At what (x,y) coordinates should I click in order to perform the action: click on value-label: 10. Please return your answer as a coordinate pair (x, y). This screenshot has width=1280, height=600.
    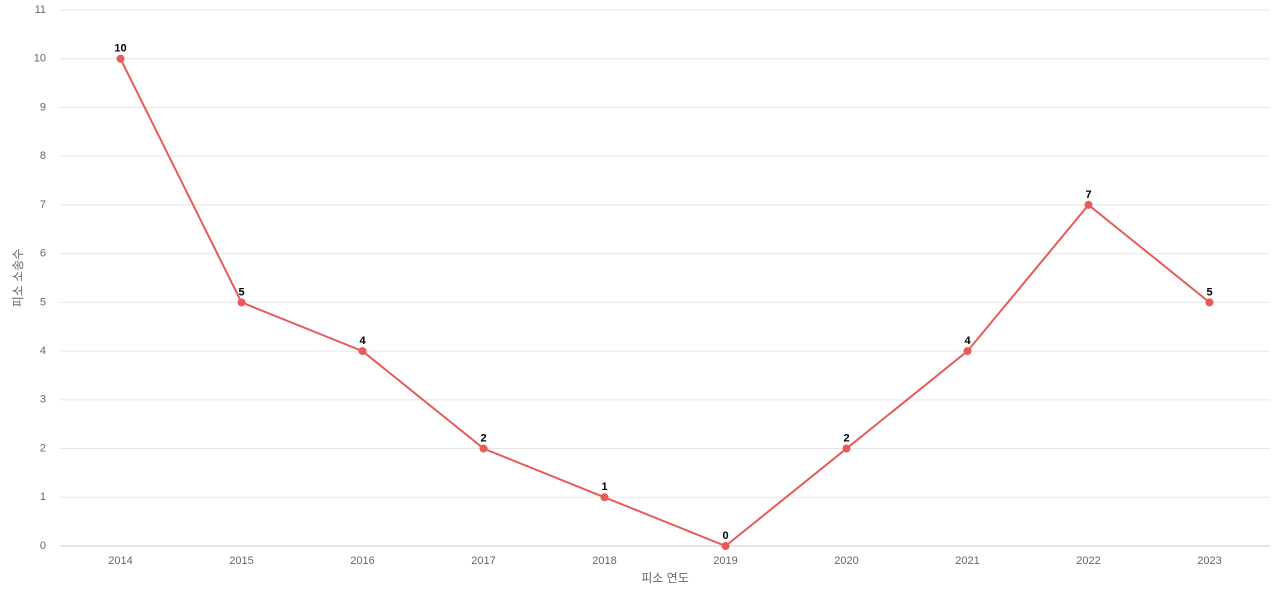
    Looking at the image, I should click on (120, 49).